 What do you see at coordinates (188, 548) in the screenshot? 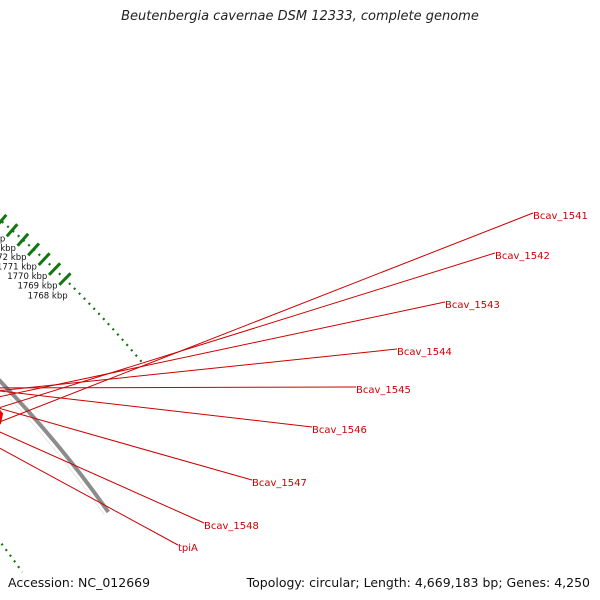
I see `gene-label: tpiA` at bounding box center [188, 548].